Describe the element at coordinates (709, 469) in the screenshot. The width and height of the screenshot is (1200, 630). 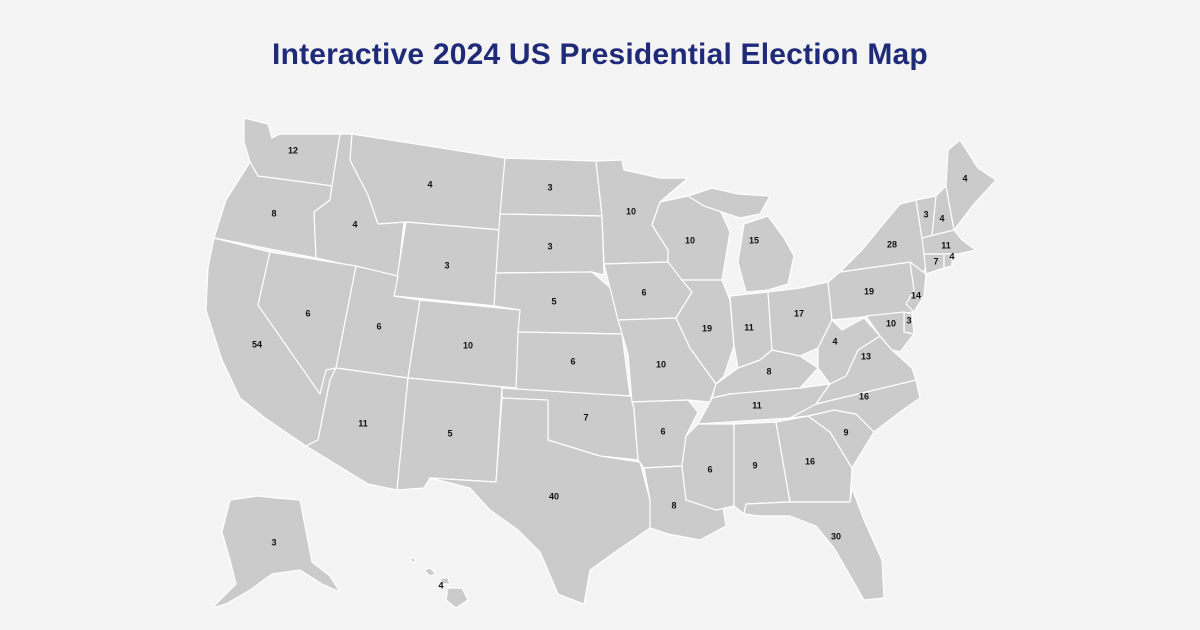
I see `ev-label-ms: 6` at that location.